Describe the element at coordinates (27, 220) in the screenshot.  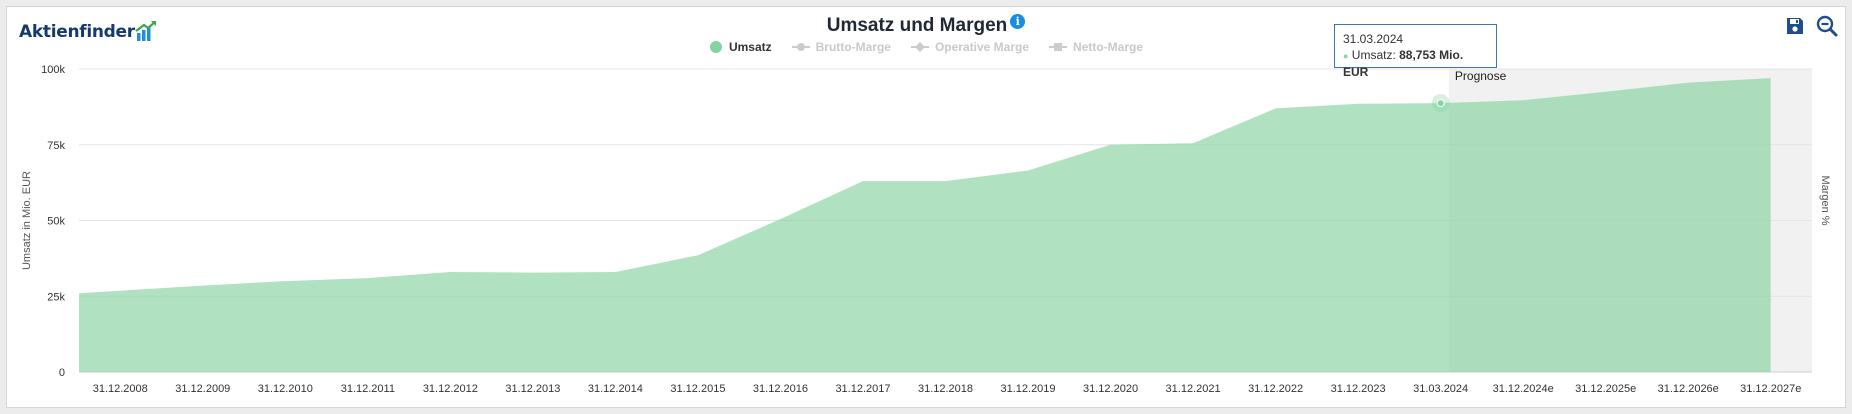
I see `y-axis-title: Umsatz in Mio. EUR` at that location.